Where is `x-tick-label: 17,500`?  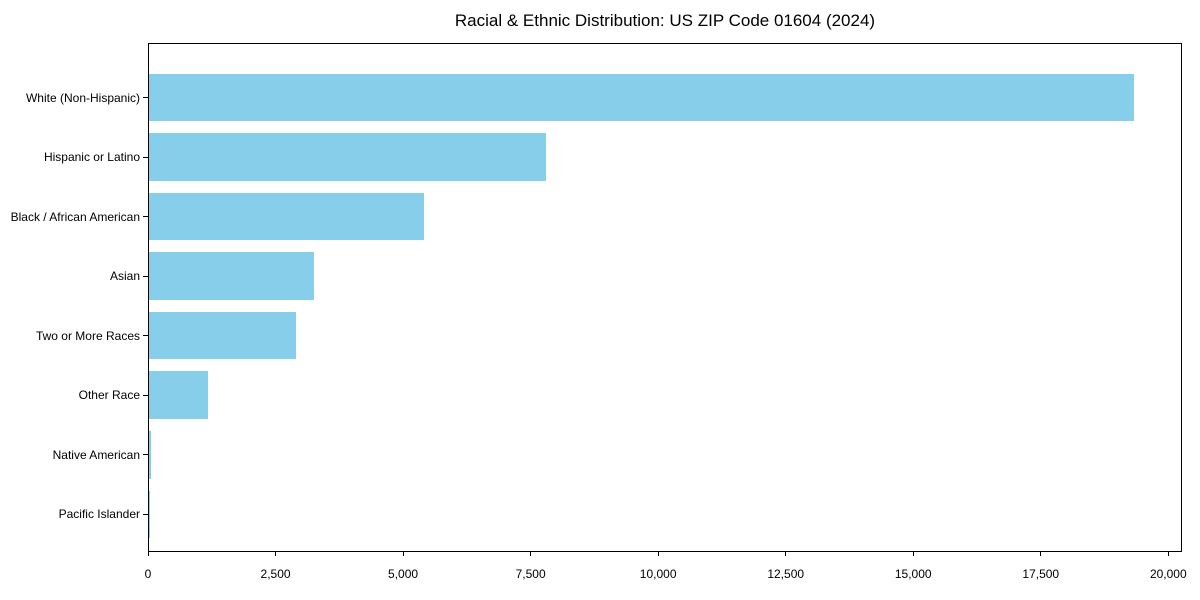
x-tick-label: 17,500 is located at coordinates (1041, 574).